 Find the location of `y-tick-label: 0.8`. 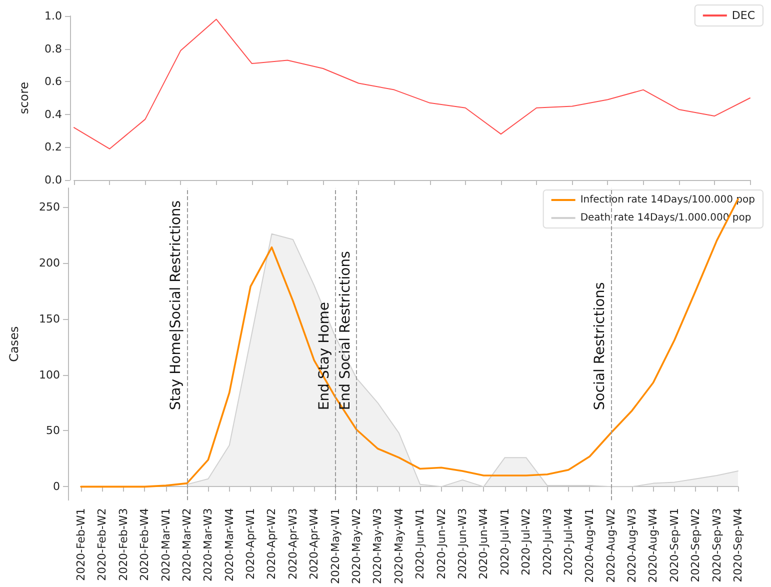

y-tick-label: 0.8 is located at coordinates (53, 49).